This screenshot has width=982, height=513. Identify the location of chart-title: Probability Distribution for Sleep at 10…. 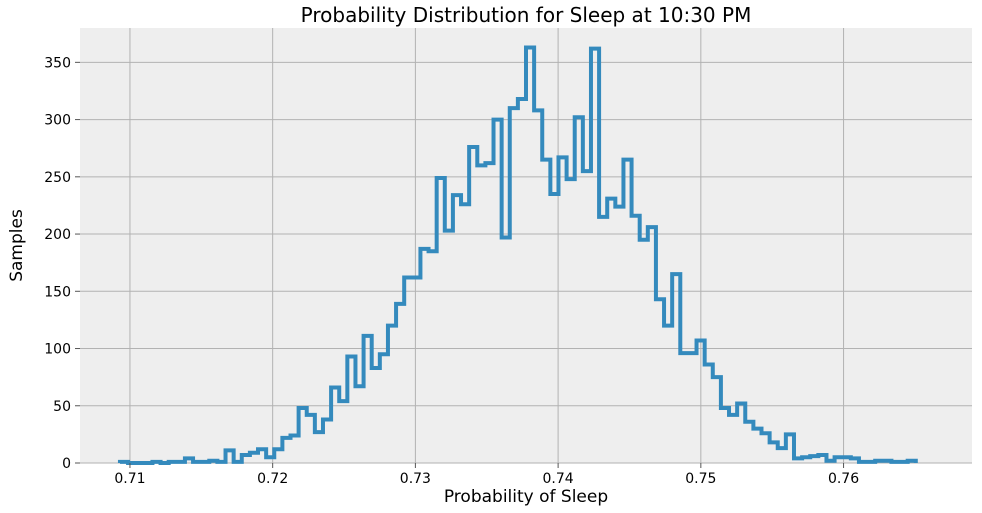
(526, 15).